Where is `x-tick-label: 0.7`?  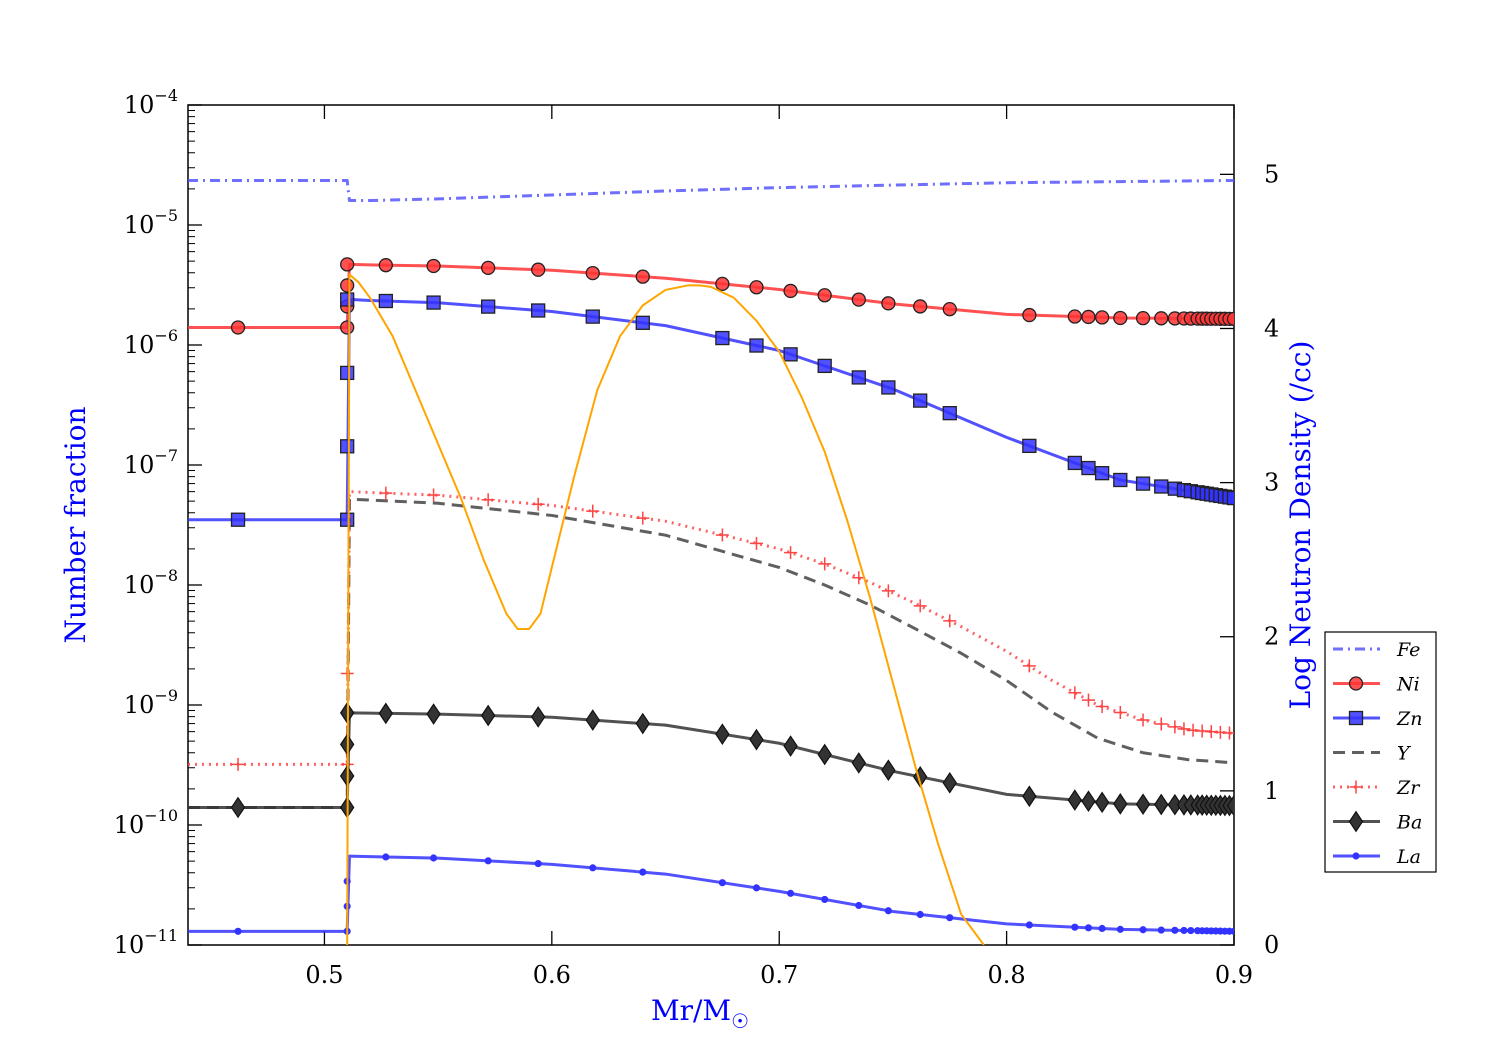
x-tick-label: 0.7 is located at coordinates (779, 975).